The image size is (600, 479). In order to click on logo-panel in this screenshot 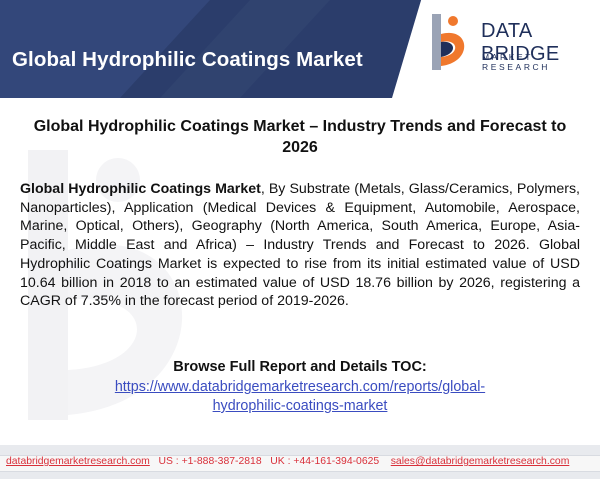, I will do `click(496, 49)`.